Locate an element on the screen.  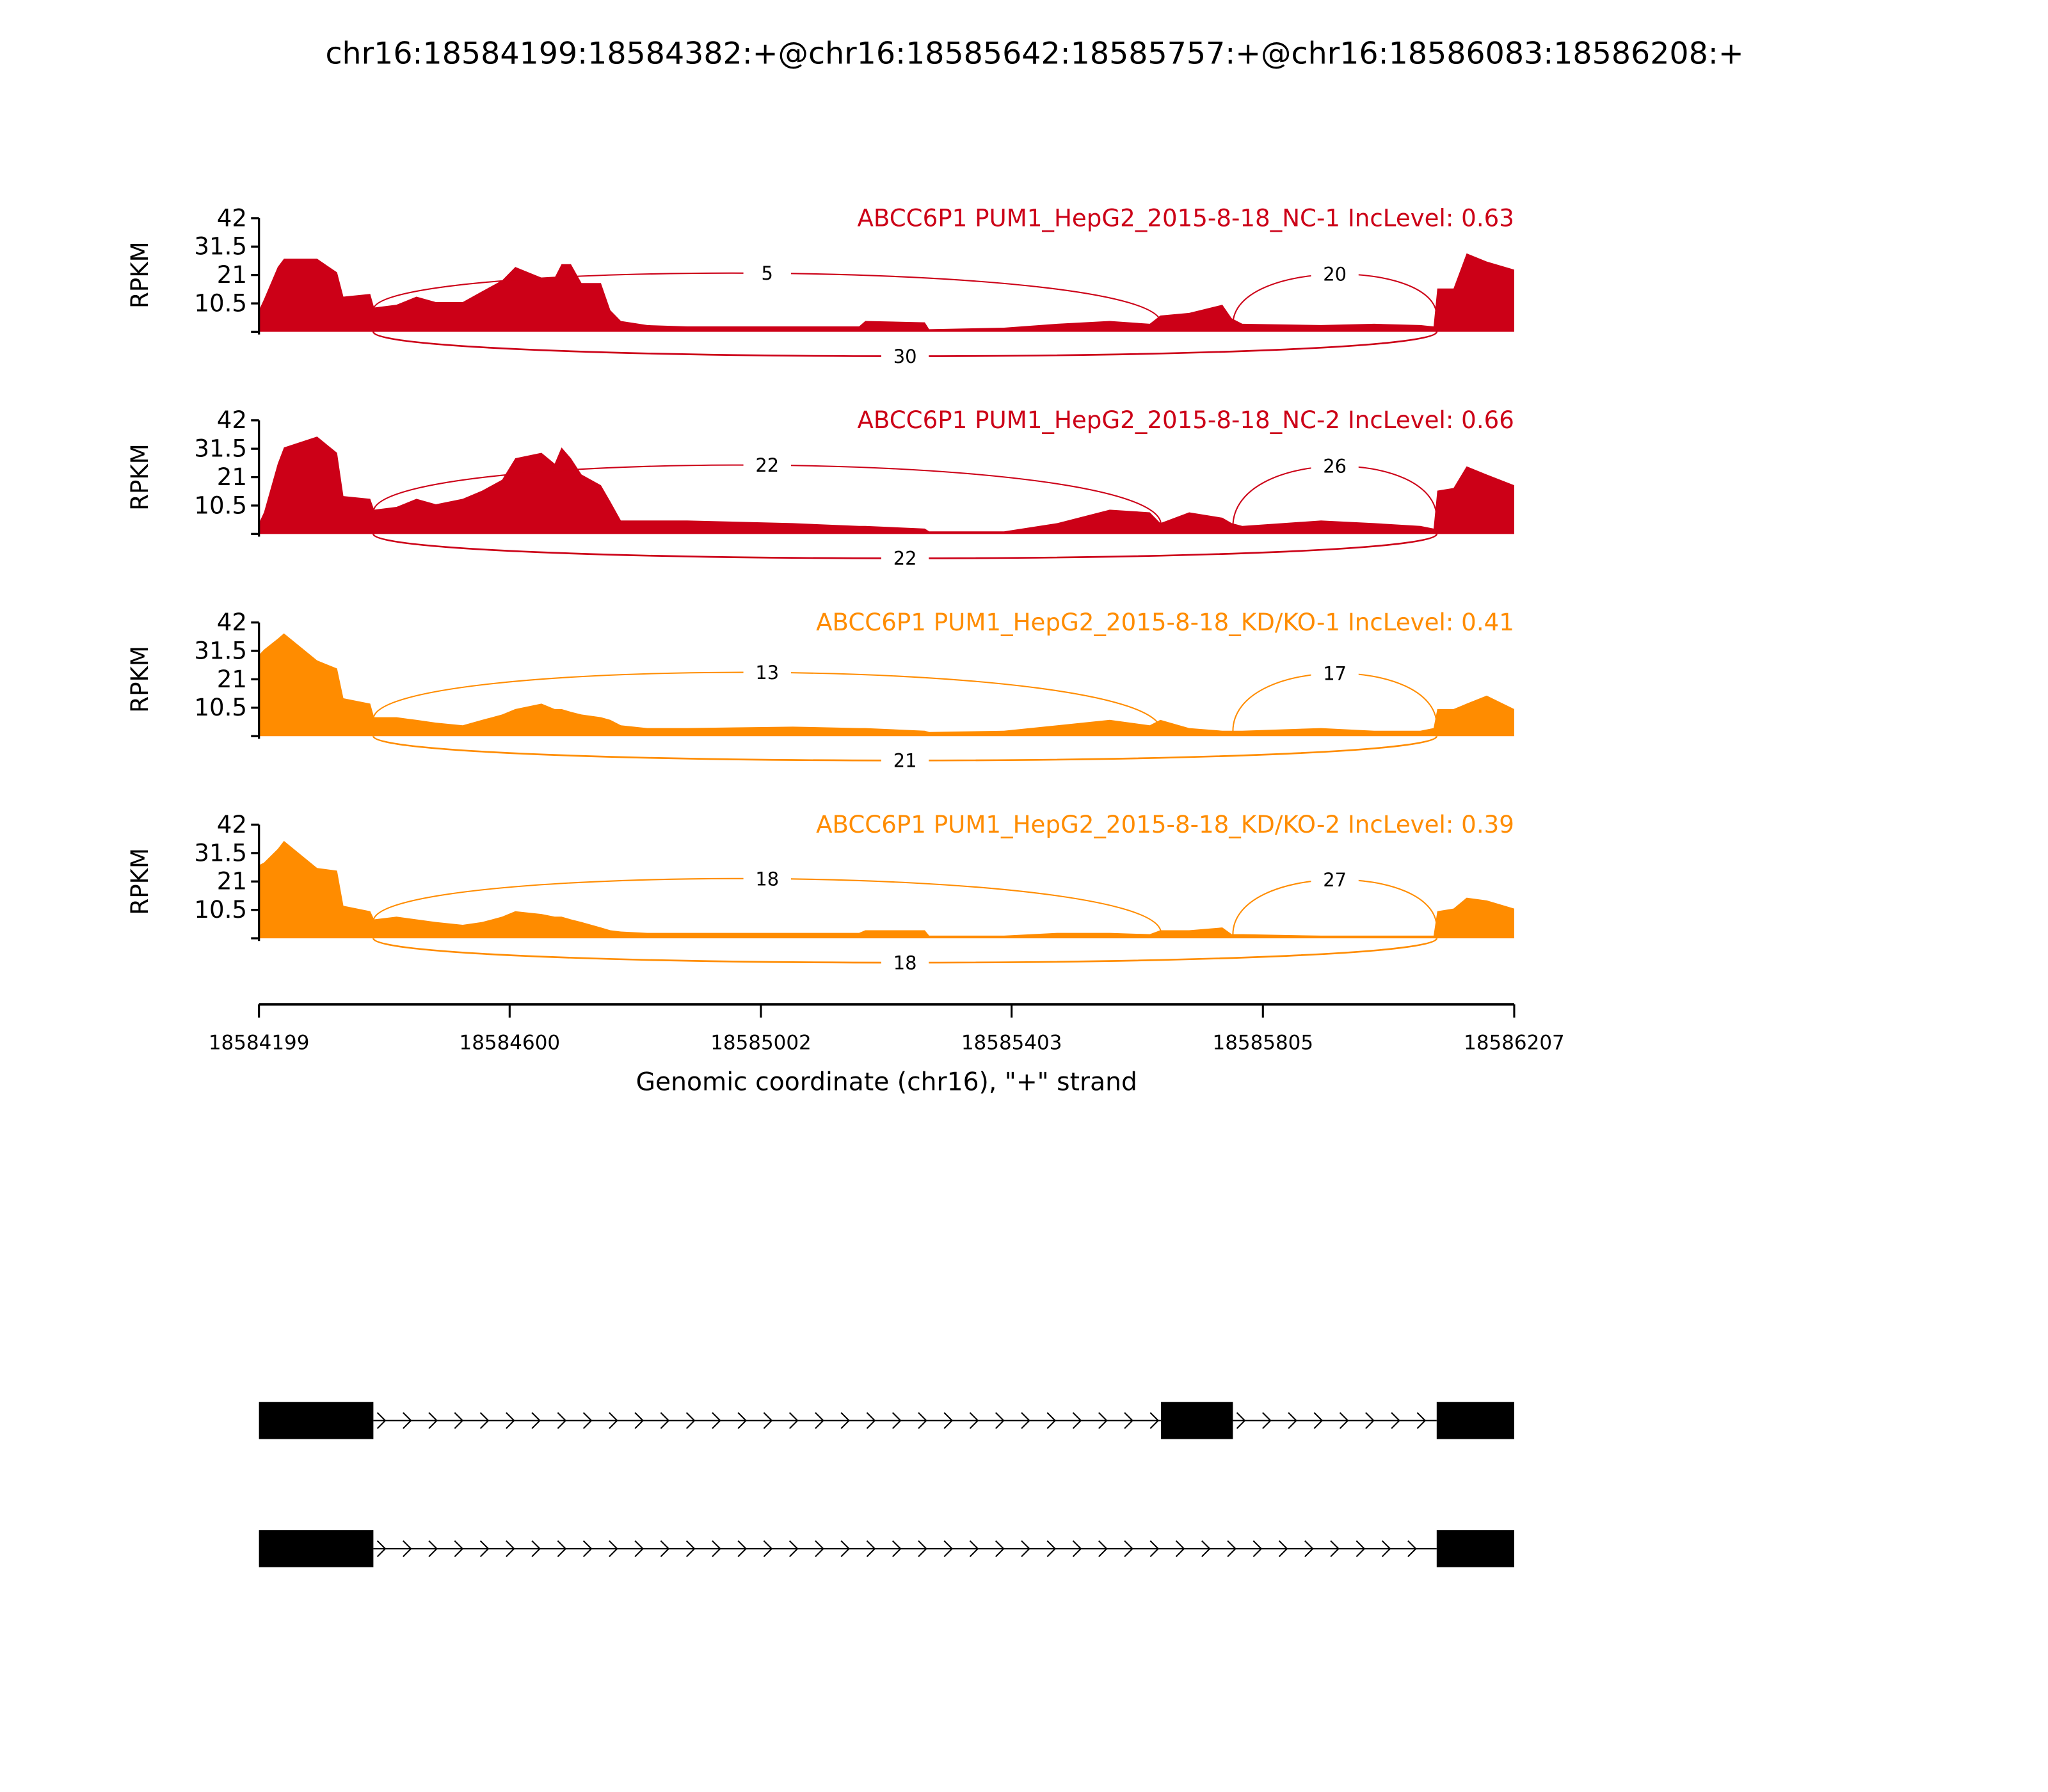
junction-count: 21 is located at coordinates (905, 761).